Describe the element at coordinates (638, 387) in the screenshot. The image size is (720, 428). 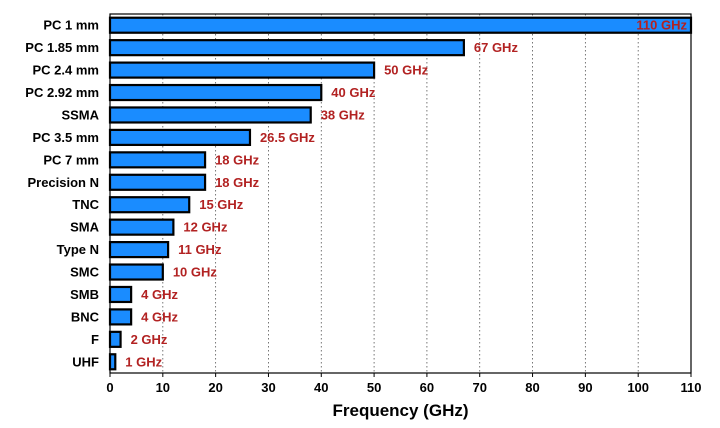
I see `x-tick-label-100: 100` at that location.